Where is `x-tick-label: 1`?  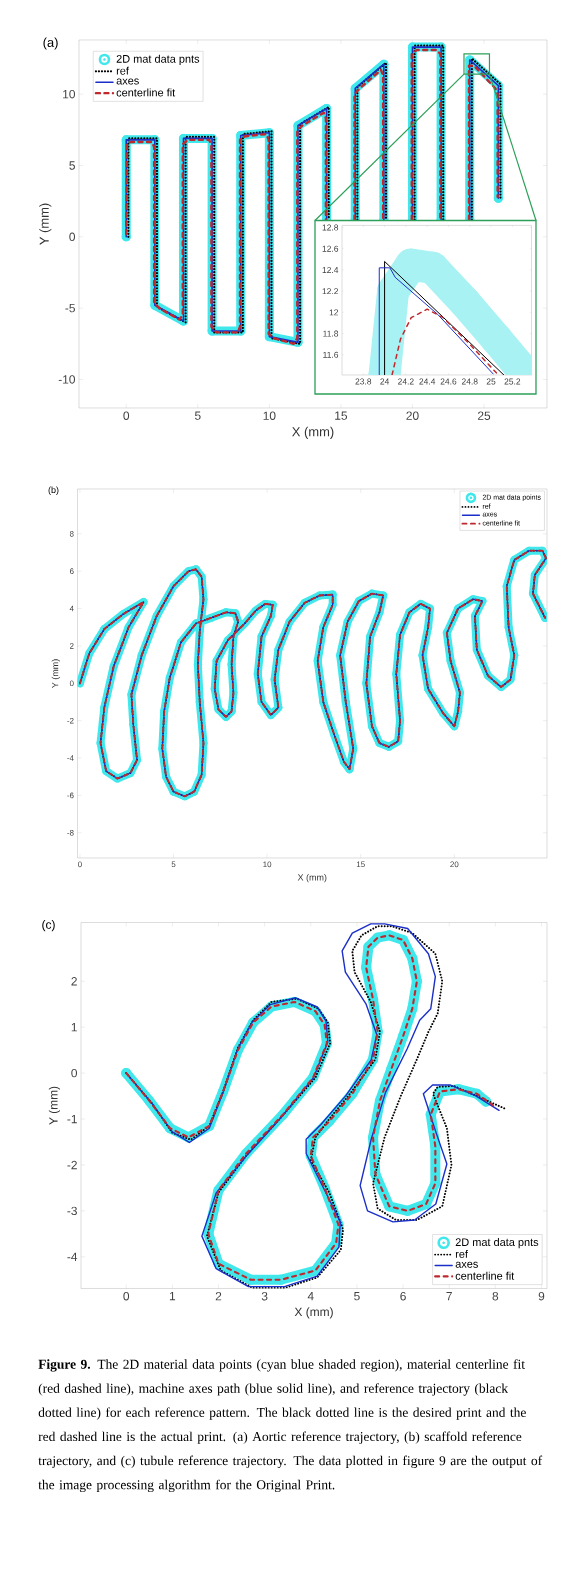 x-tick-label: 1 is located at coordinates (172, 1296).